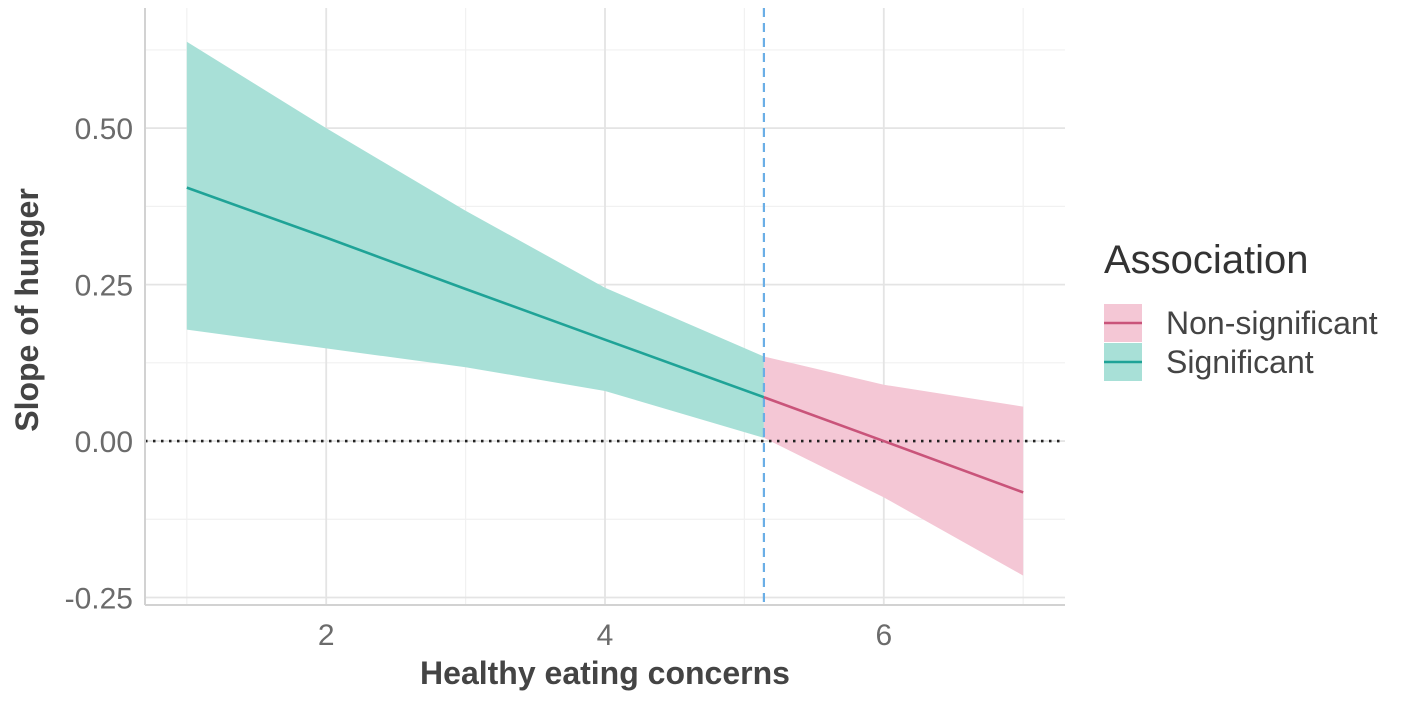 This screenshot has height=702, width=1418. Describe the element at coordinates (893, 445) in the screenshot. I see `series-line-non-significant` at that location.